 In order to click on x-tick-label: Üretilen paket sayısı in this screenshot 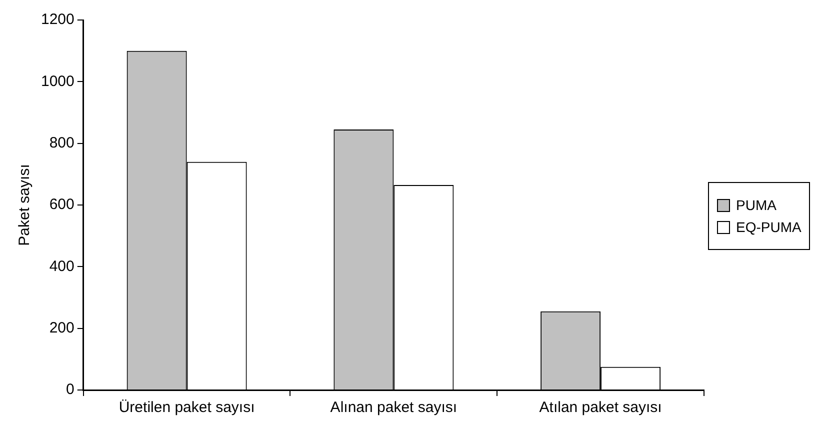, I will do `click(186, 407)`.